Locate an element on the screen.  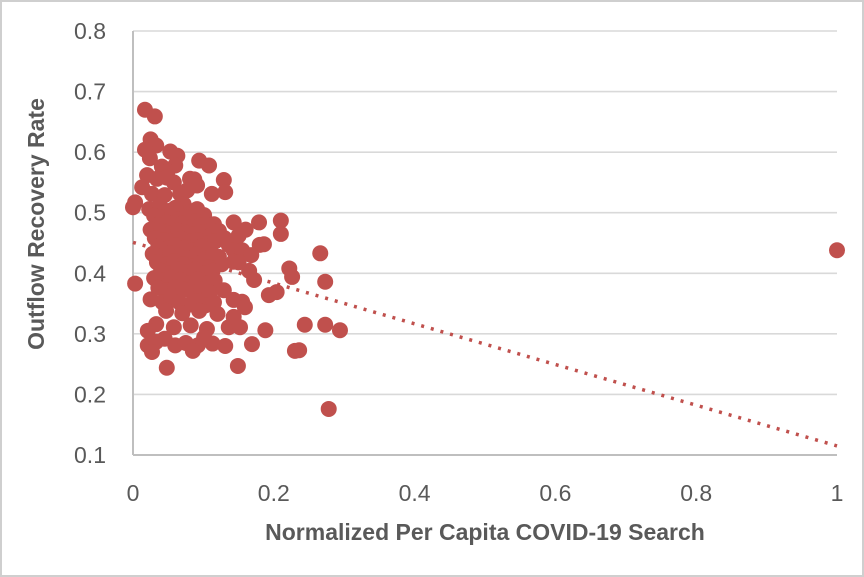
x-tick-label: 0.6 is located at coordinates (555, 493).